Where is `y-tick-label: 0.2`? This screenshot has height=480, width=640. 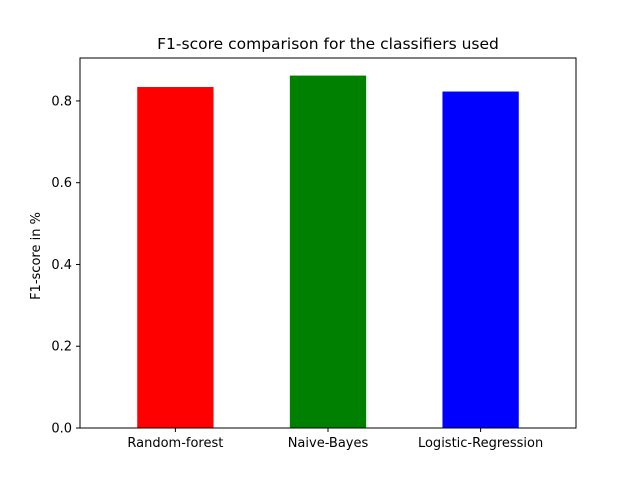
y-tick-label: 0.2 is located at coordinates (61, 347).